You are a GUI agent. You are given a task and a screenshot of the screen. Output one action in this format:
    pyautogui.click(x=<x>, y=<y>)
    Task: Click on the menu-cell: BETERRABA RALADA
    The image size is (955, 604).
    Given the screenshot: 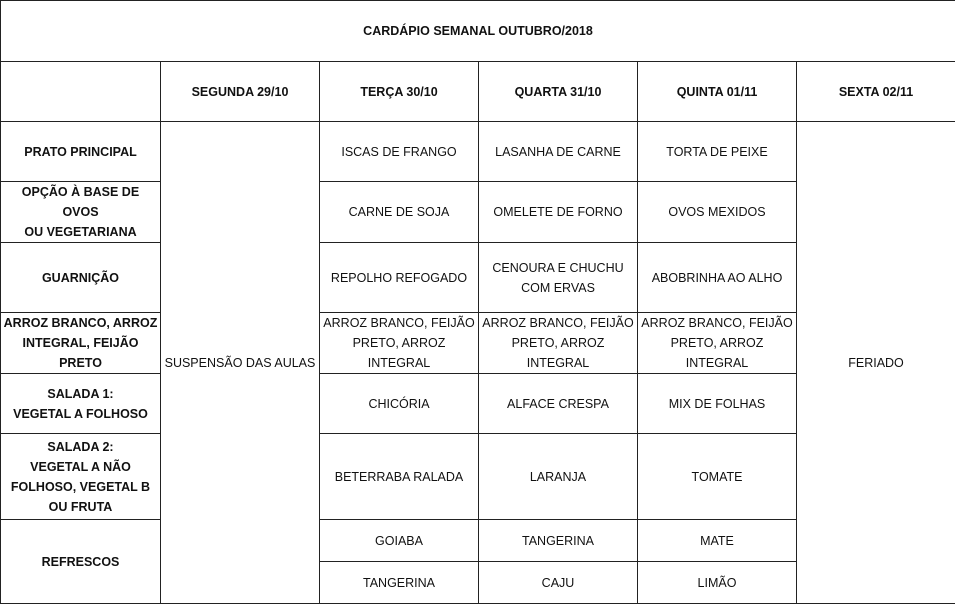 What is the action you would take?
    pyautogui.click(x=399, y=477)
    